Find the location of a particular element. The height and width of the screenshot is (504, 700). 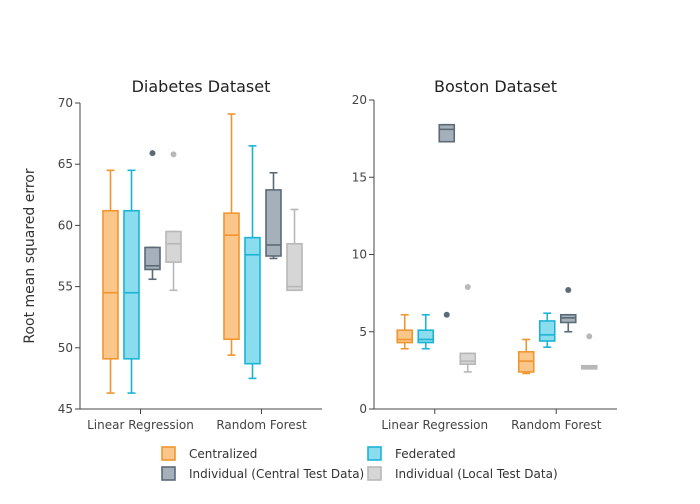

y-tick-label: 10 is located at coordinates (359, 255).